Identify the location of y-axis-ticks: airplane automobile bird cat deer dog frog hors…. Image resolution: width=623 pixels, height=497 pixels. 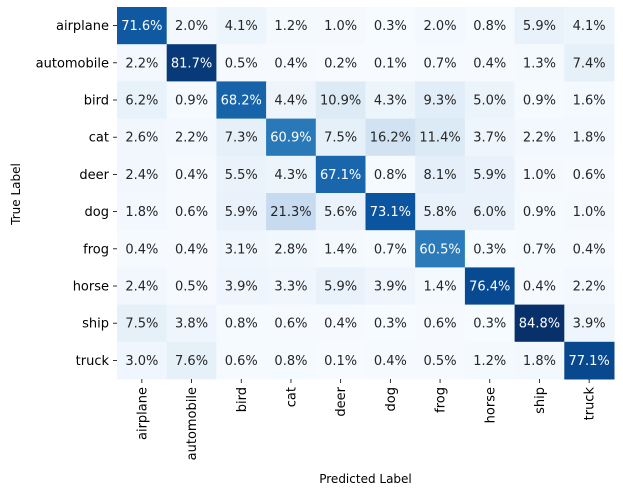
(76, 194).